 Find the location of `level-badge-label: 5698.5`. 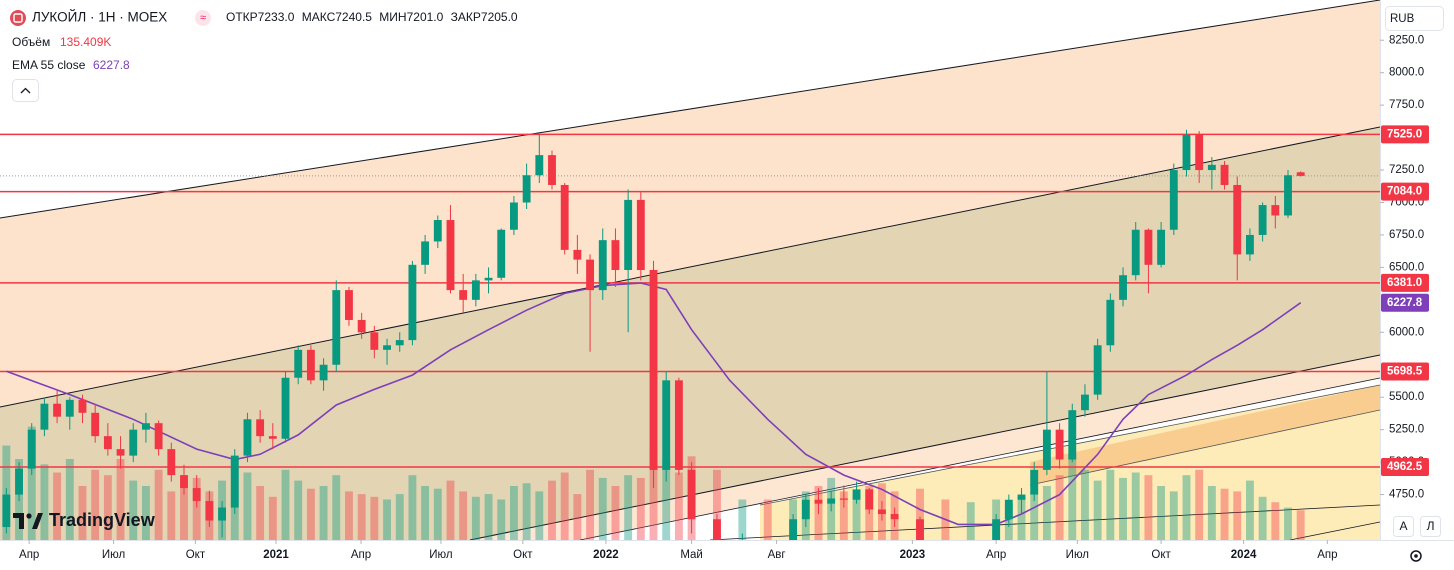

level-badge-label: 5698.5 is located at coordinates (1405, 371).